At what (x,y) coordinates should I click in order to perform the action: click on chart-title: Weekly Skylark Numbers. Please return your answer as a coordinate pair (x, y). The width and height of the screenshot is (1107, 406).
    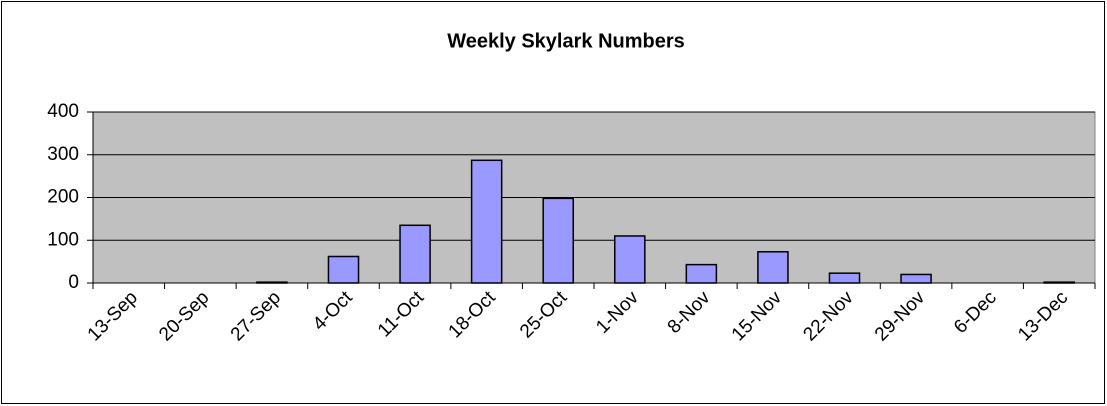
    Looking at the image, I should click on (566, 41).